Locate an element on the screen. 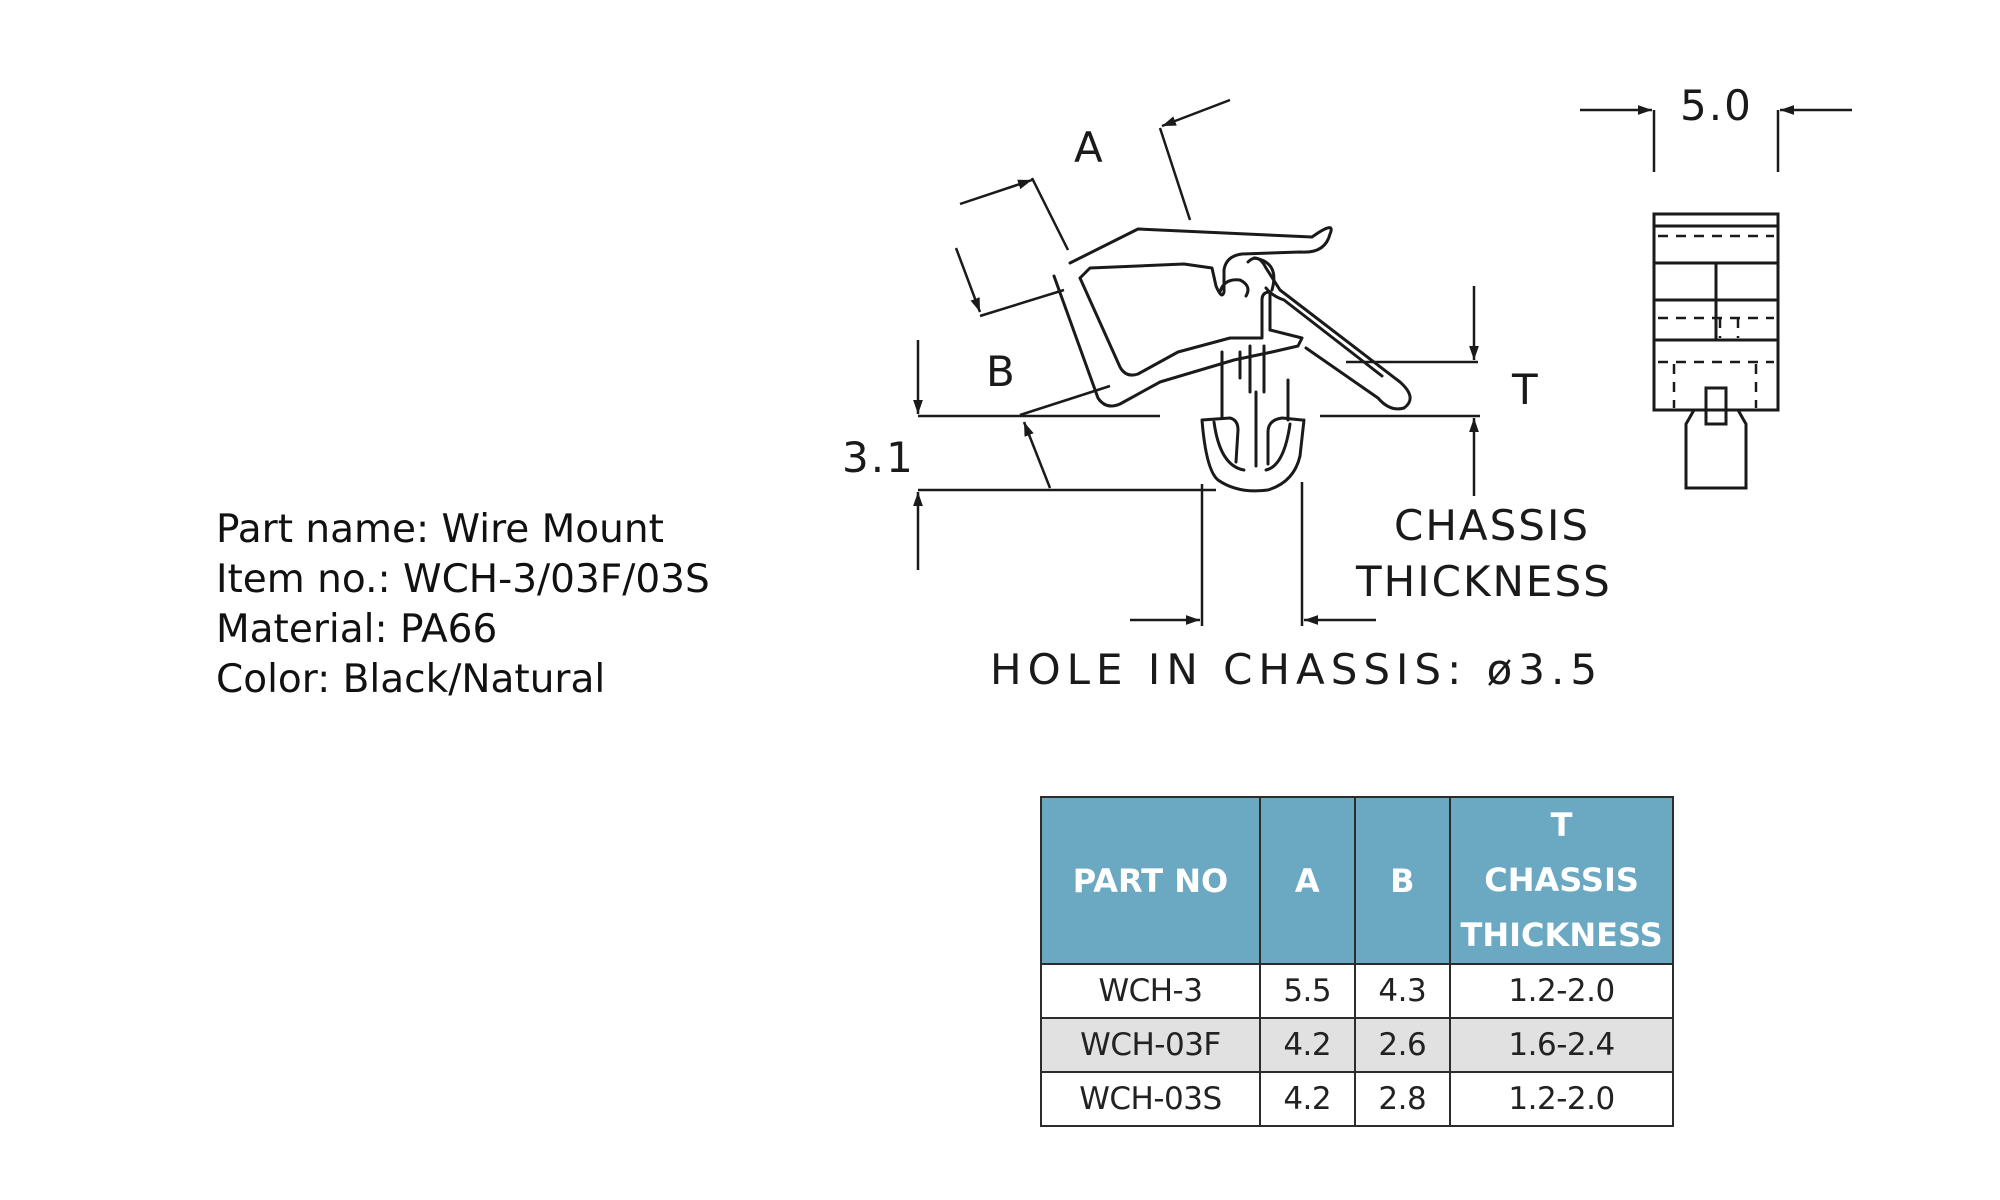  cell-part-no: WCH-03S is located at coordinates (1150, 1099).